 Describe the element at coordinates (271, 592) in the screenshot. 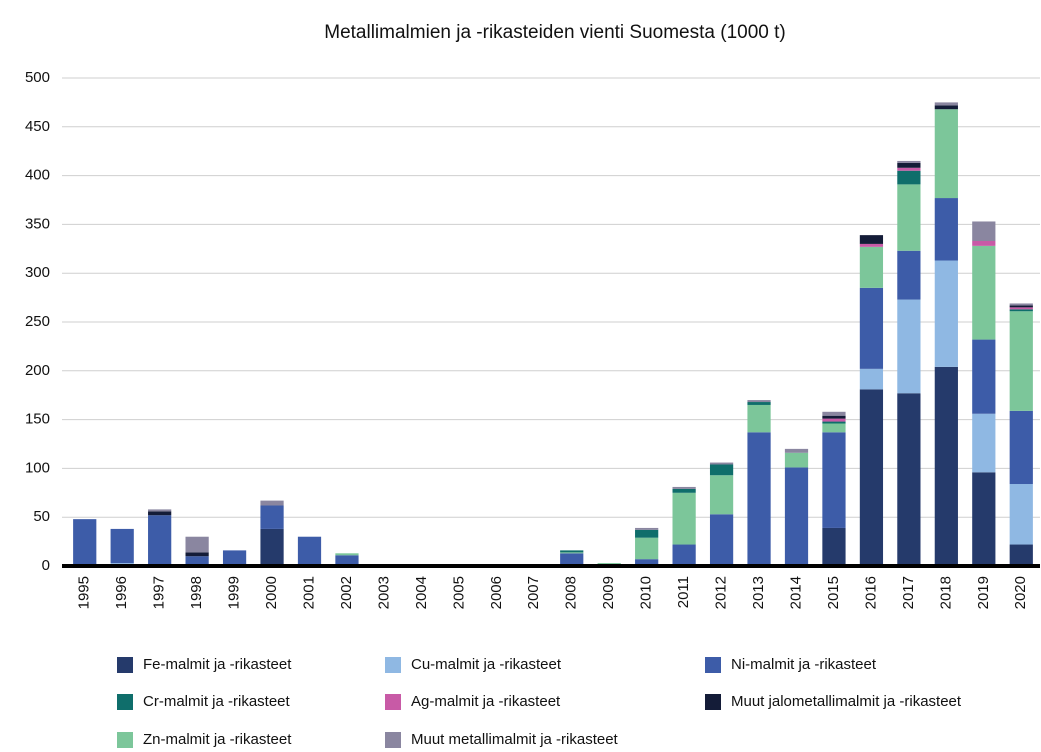

I see `x-tick-label: 2000` at that location.